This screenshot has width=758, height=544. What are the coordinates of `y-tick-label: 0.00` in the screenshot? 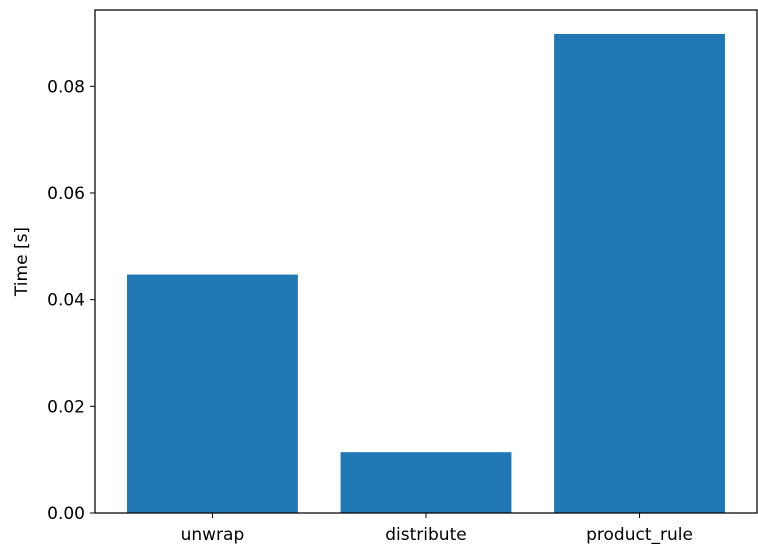 It's located at (66, 514).